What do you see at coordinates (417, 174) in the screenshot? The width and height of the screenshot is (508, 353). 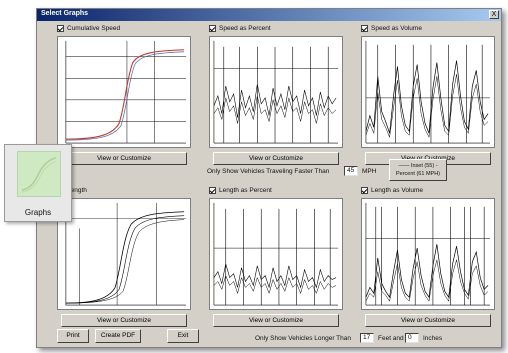 I see `legend-line-2: Percent (61 MPH)` at bounding box center [417, 174].